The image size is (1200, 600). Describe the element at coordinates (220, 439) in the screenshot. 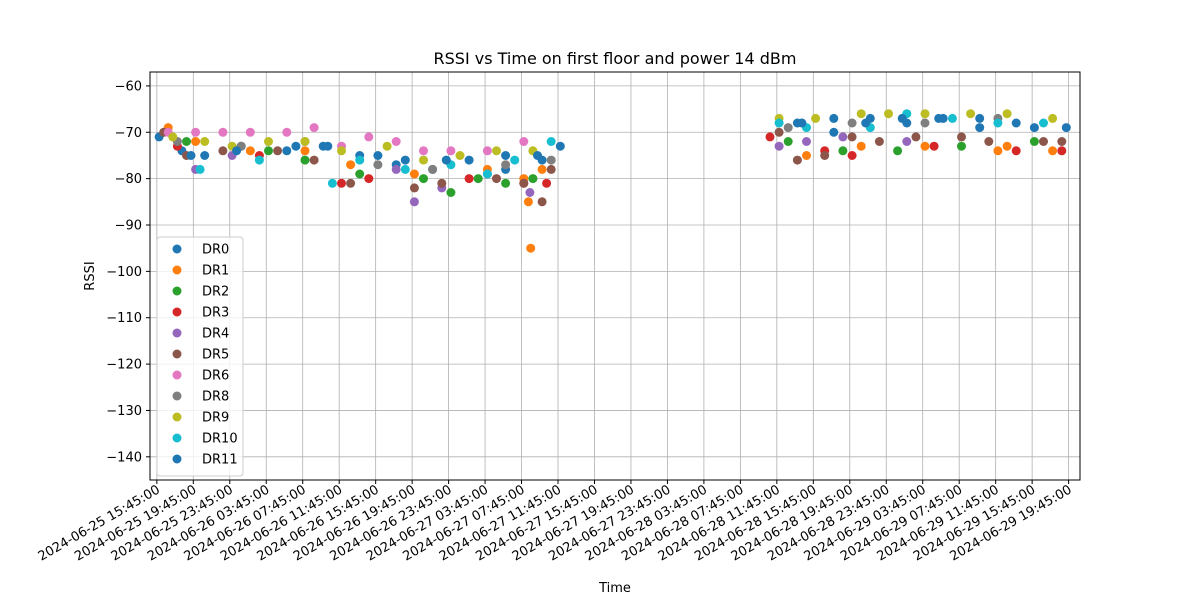

I see `legend-label: DR10` at that location.